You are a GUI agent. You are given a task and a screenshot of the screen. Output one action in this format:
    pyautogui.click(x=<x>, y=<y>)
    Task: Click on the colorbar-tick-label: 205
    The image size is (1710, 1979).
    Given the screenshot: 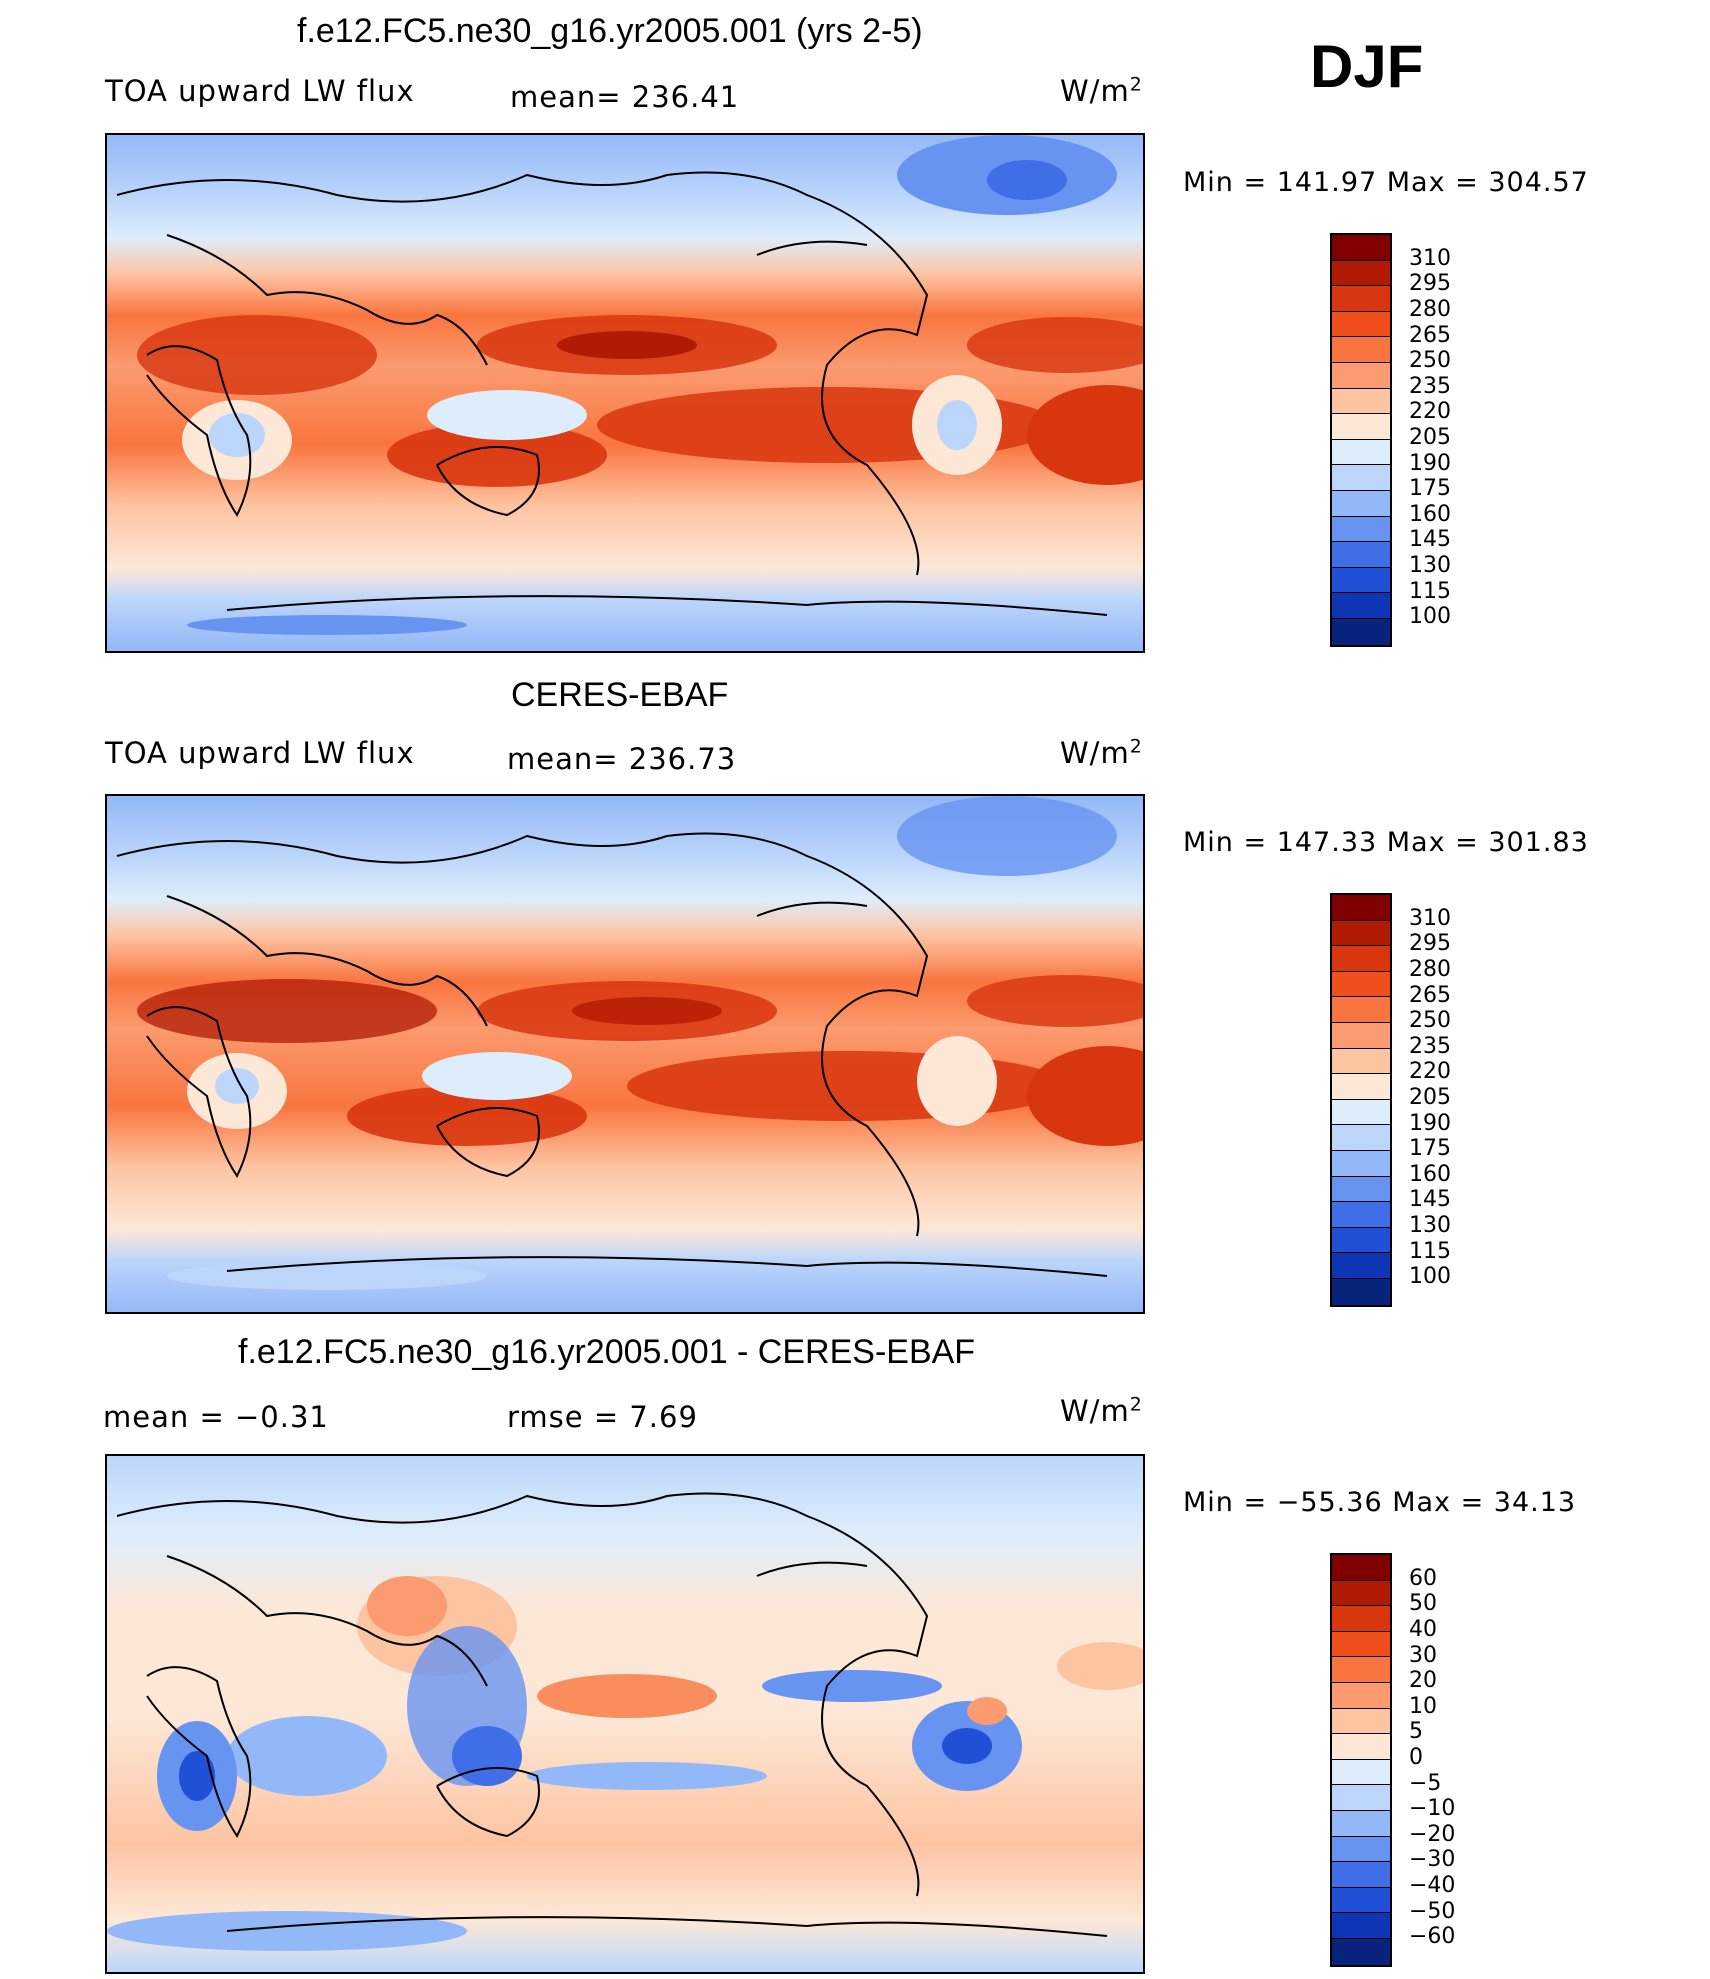 What is the action you would take?
    pyautogui.click(x=1430, y=437)
    